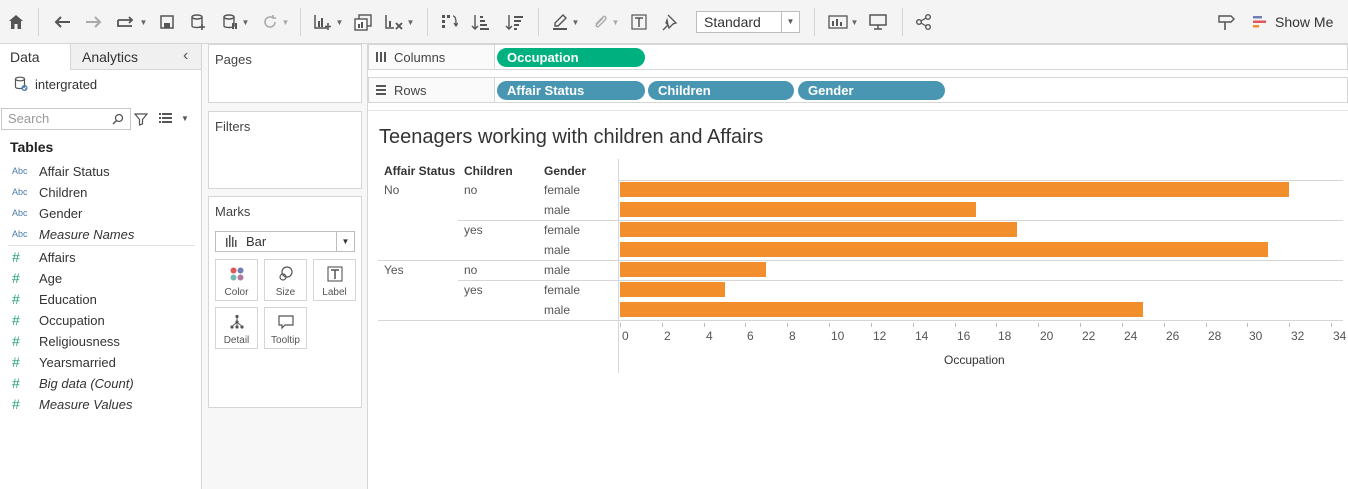  I want to click on undo-icon, so click(62, 22).